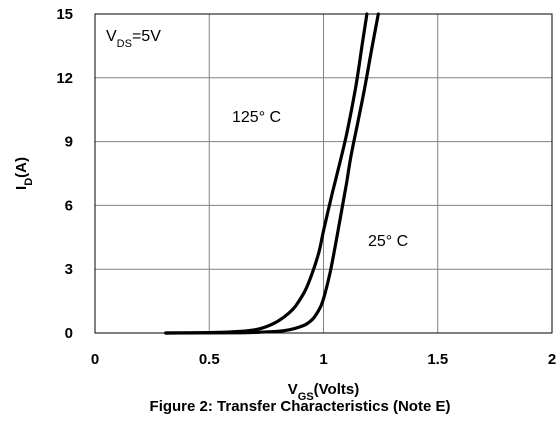  What do you see at coordinates (64, 14) in the screenshot?
I see `y-tick-label: 15` at bounding box center [64, 14].